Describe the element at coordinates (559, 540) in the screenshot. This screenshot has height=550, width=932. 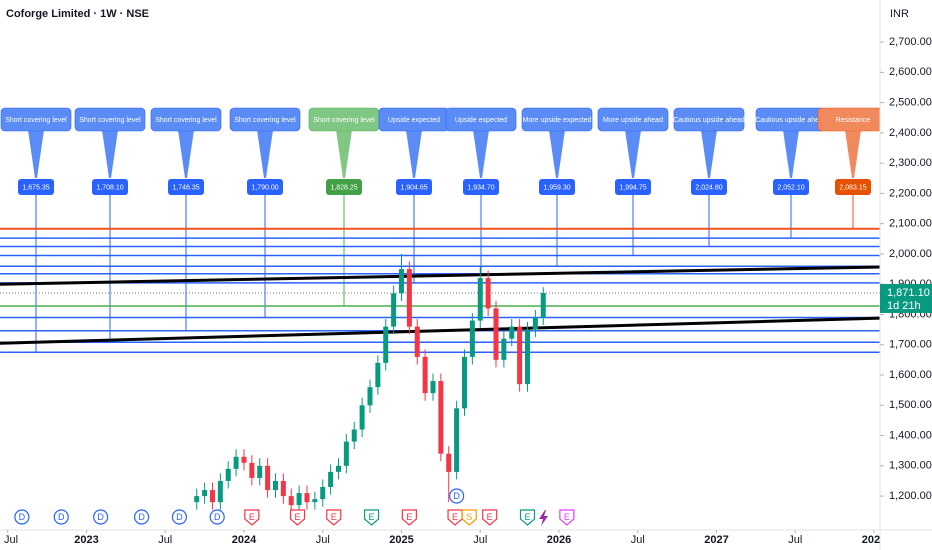
I see `x-tick-label: 2026` at that location.